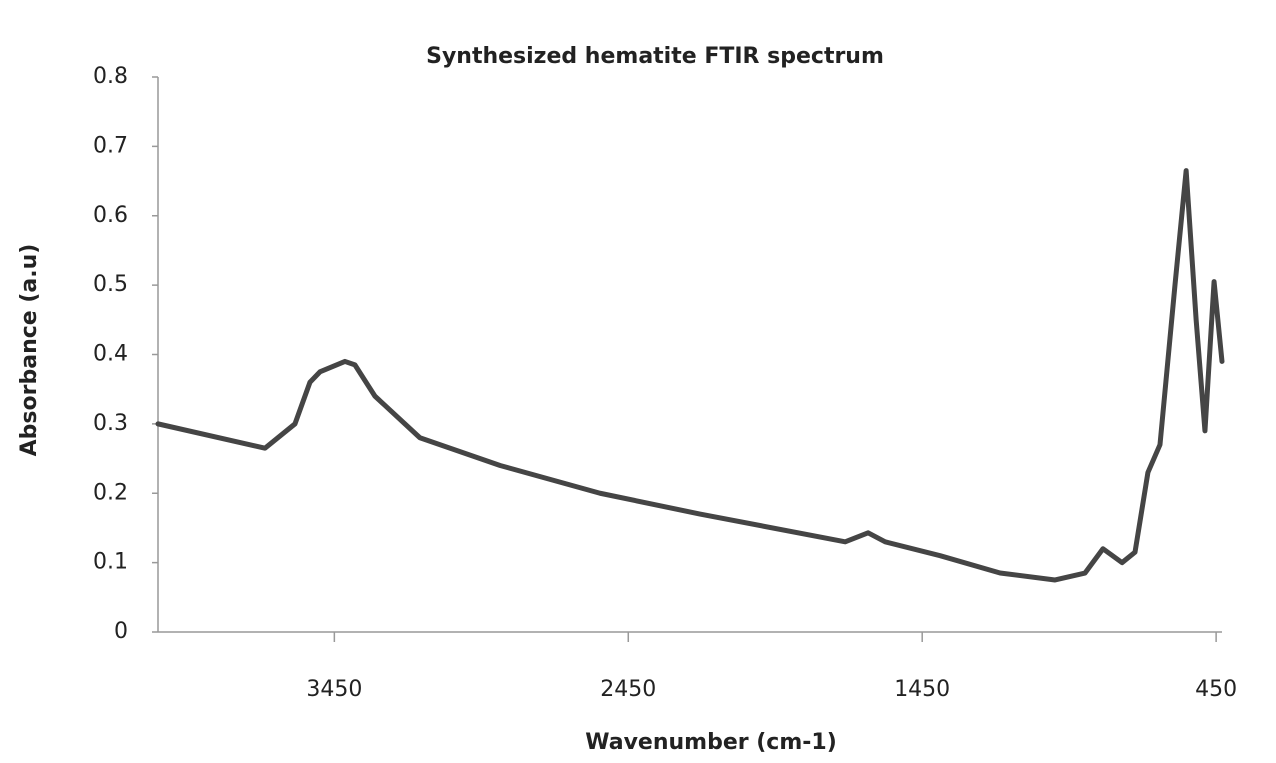  What do you see at coordinates (110, 76) in the screenshot?
I see `y-tick-label: 0.8` at bounding box center [110, 76].